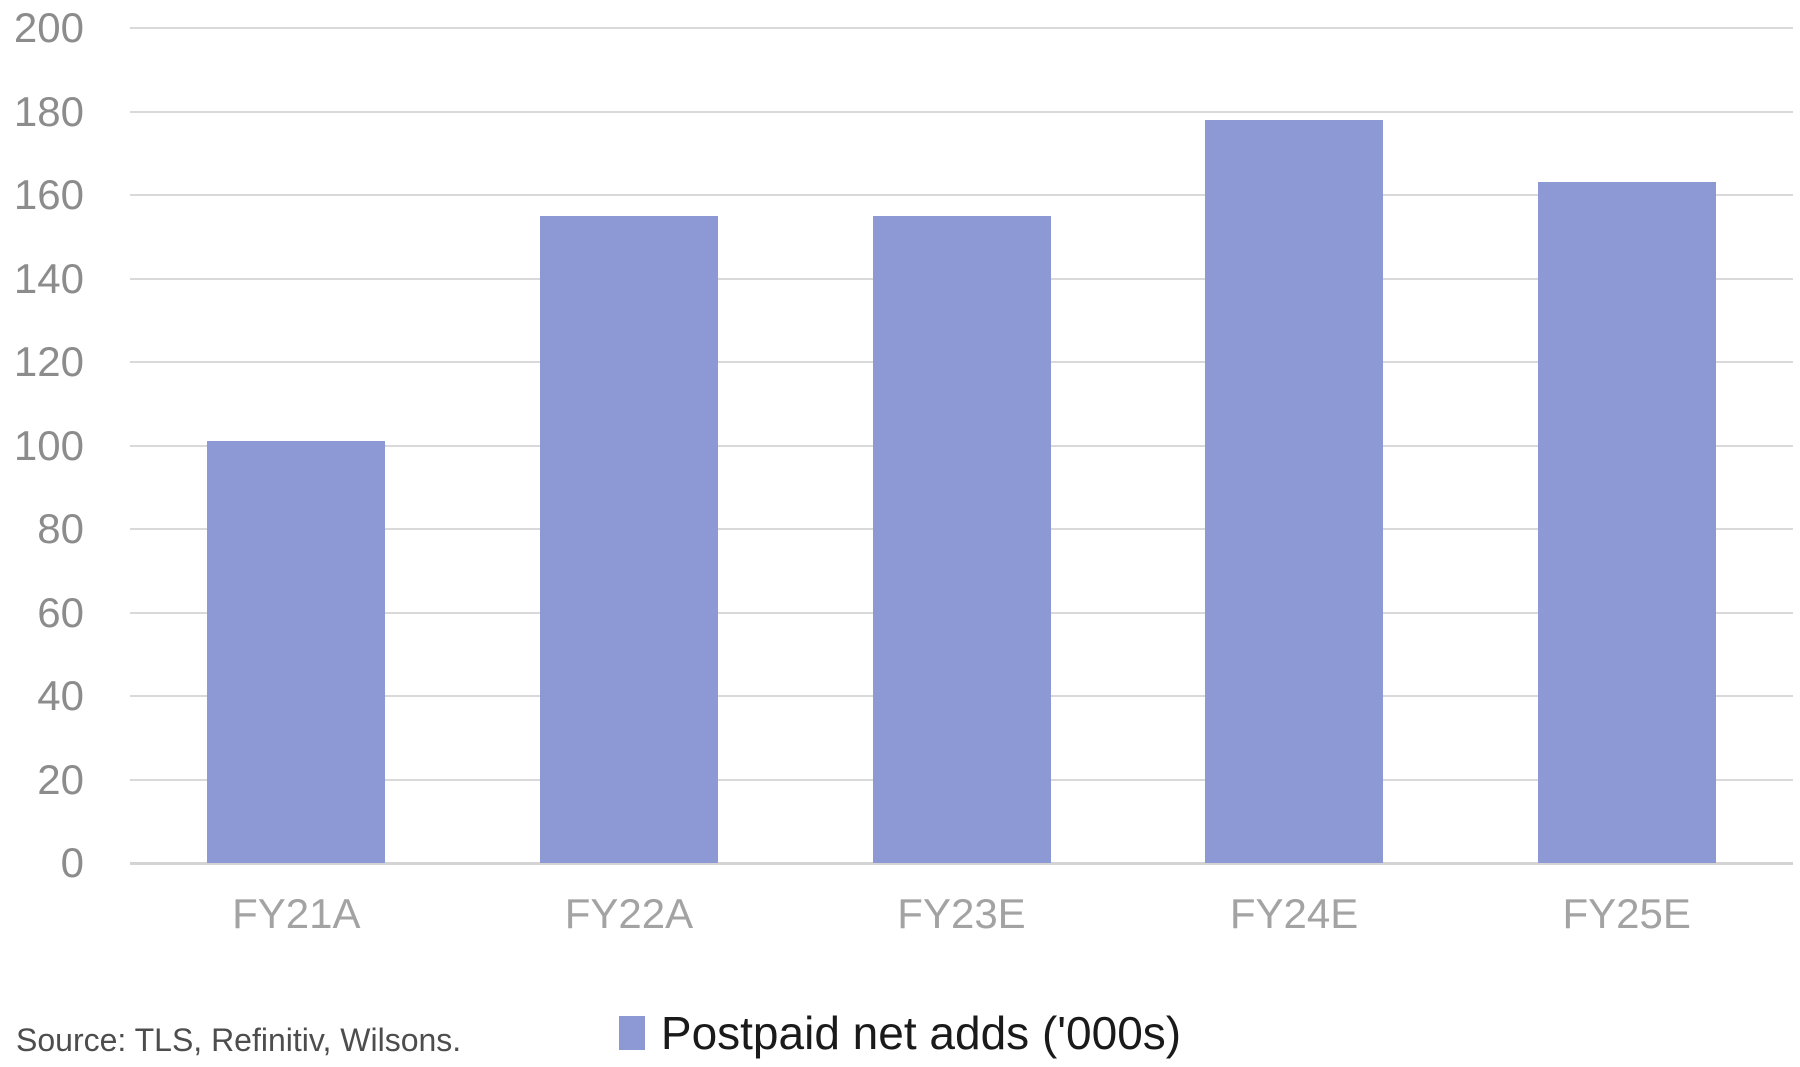 The width and height of the screenshot is (1800, 1067). Describe the element at coordinates (961, 539) in the screenshot. I see `bar-fy23e` at that location.